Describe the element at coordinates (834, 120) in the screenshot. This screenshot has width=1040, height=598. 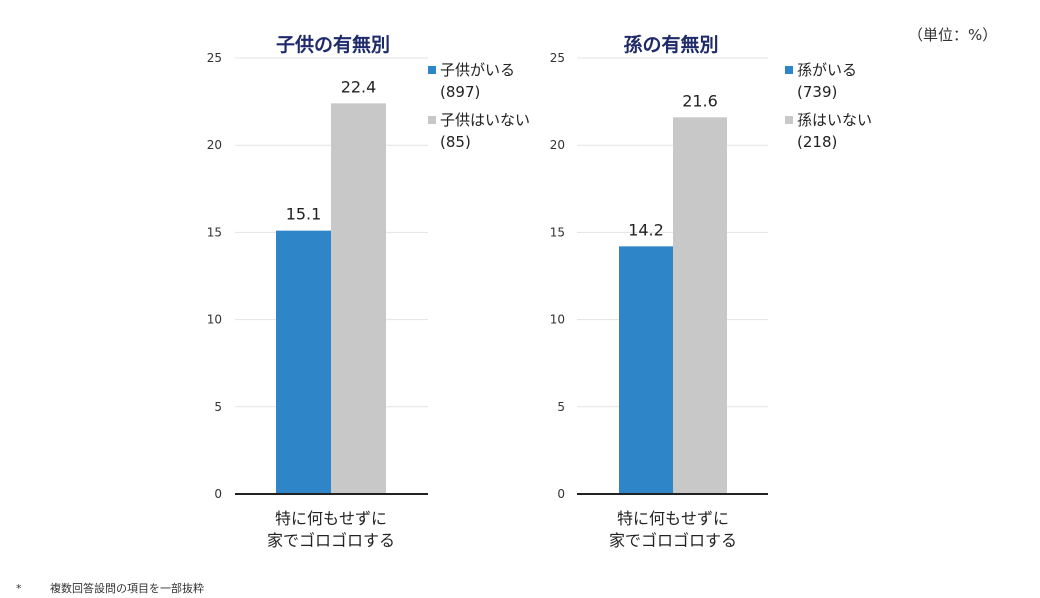
I see `legend-label: 孫はいない` at that location.